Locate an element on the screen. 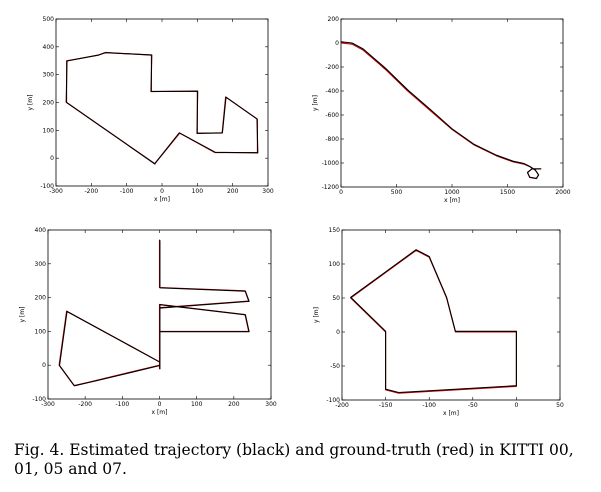 The image size is (601, 492). x-tick-label: 1500 is located at coordinates (507, 192).